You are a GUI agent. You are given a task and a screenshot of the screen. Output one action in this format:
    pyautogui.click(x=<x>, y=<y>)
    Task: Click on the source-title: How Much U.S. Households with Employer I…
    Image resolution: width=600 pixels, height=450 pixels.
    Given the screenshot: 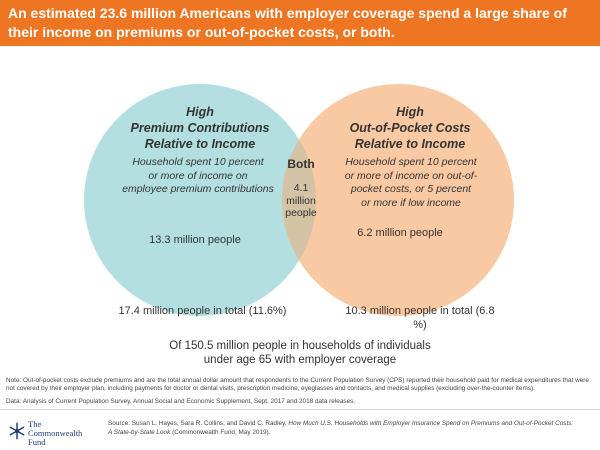 What is the action you would take?
    pyautogui.click(x=341, y=428)
    